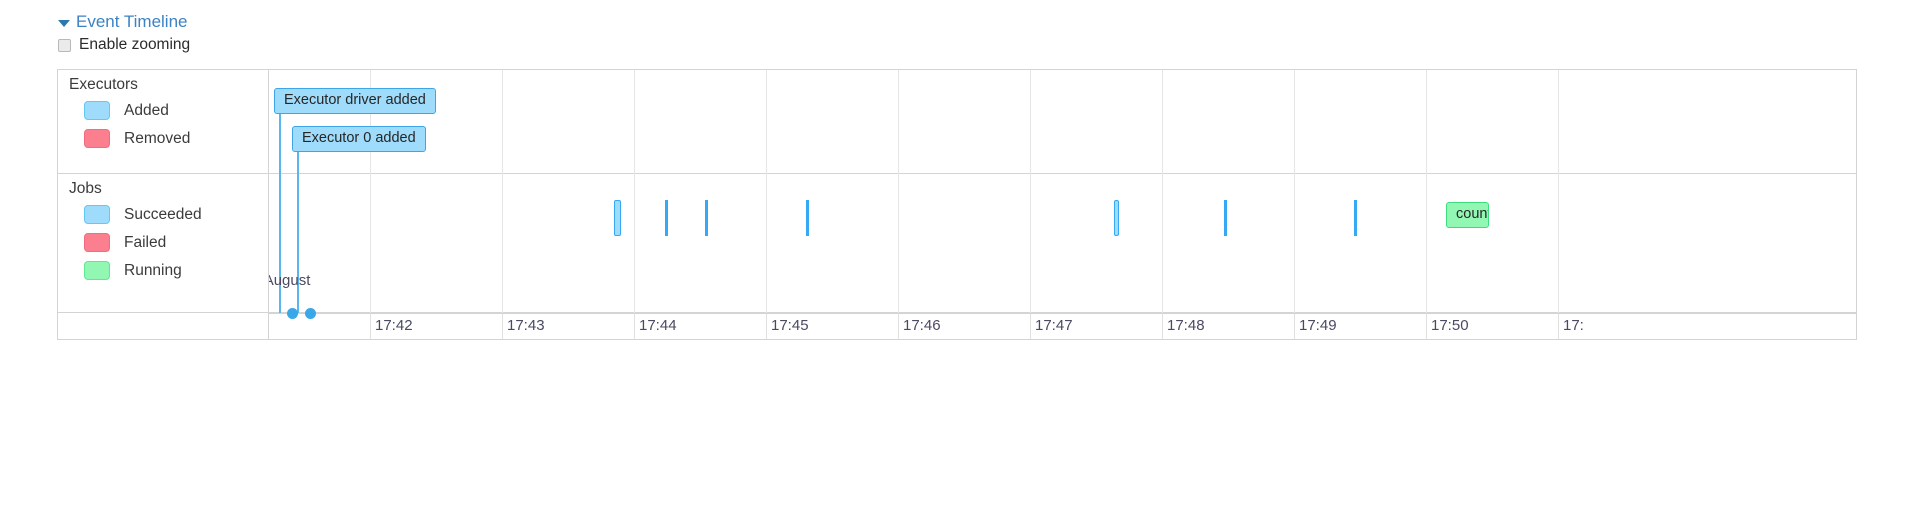  What do you see at coordinates (132, 21) in the screenshot?
I see `page-title: Event Timeline` at bounding box center [132, 21].